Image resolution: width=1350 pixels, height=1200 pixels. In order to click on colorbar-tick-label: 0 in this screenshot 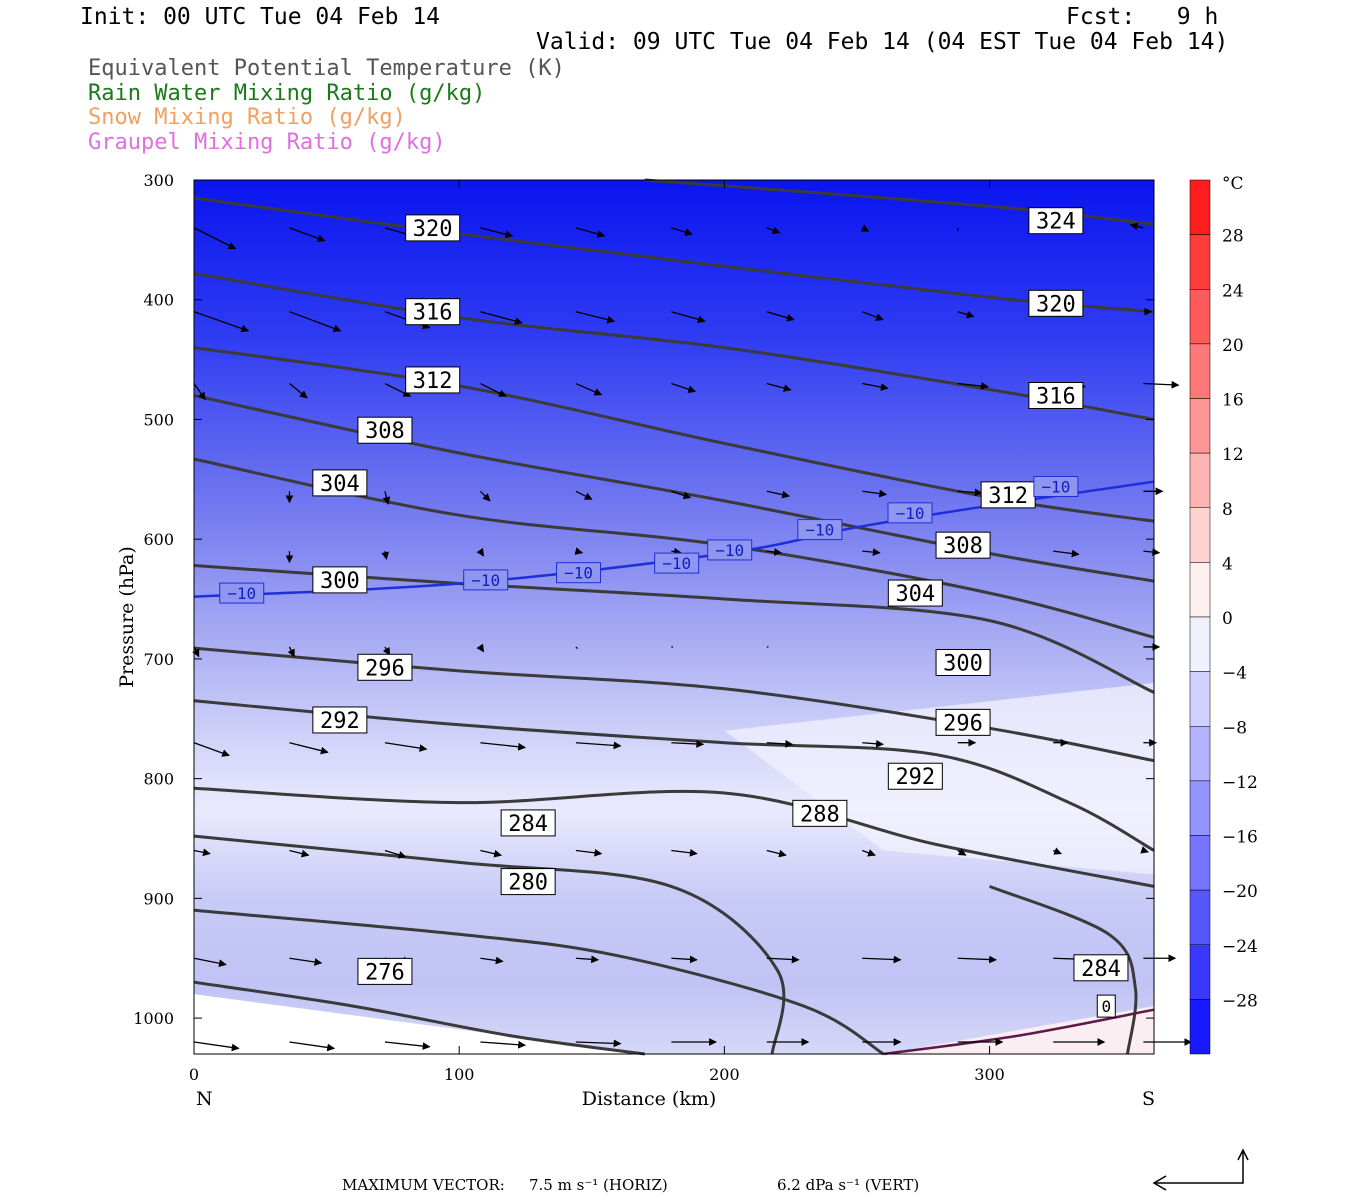, I will do `click(1227, 619)`.